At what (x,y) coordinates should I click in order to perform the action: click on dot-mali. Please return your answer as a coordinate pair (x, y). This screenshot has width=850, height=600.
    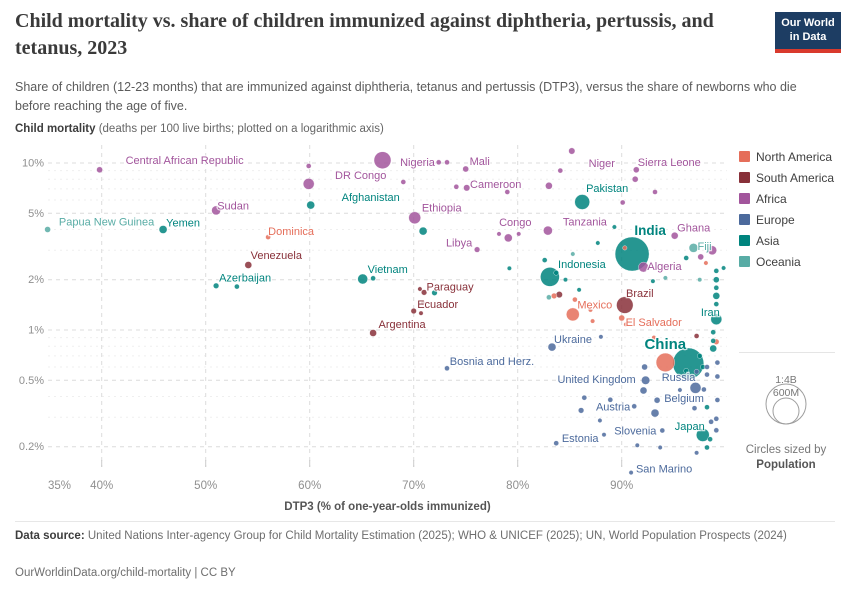
    Looking at the image, I should click on (465, 169).